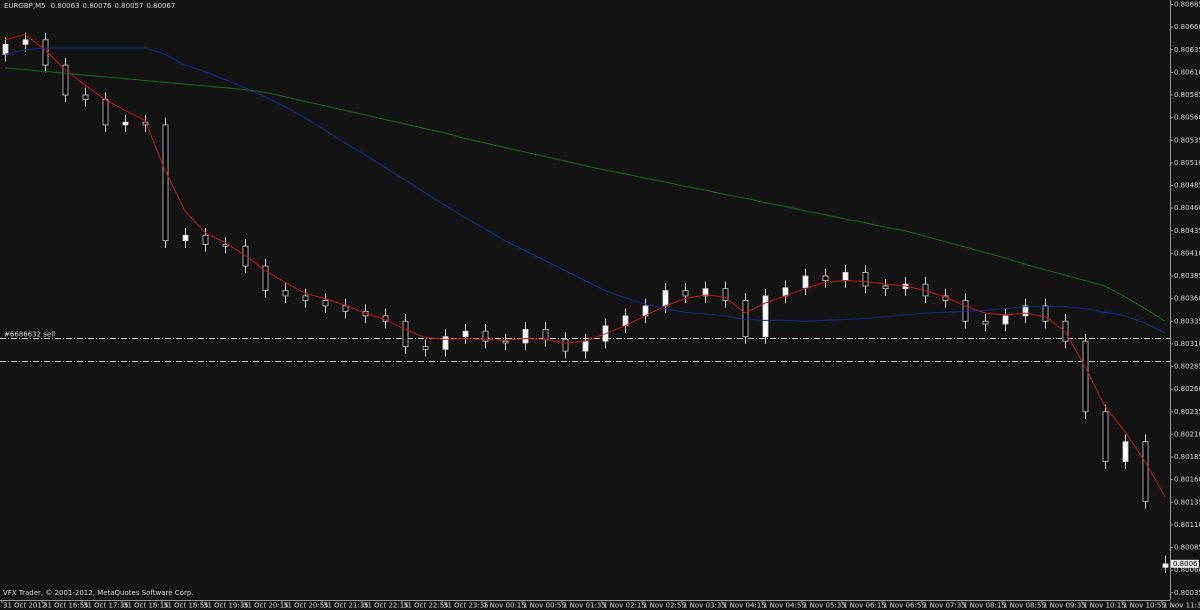 The image size is (1200, 610). Describe the element at coordinates (744, 606) in the screenshot. I see `x-tick-label: 1 Nov 04:15` at that location.